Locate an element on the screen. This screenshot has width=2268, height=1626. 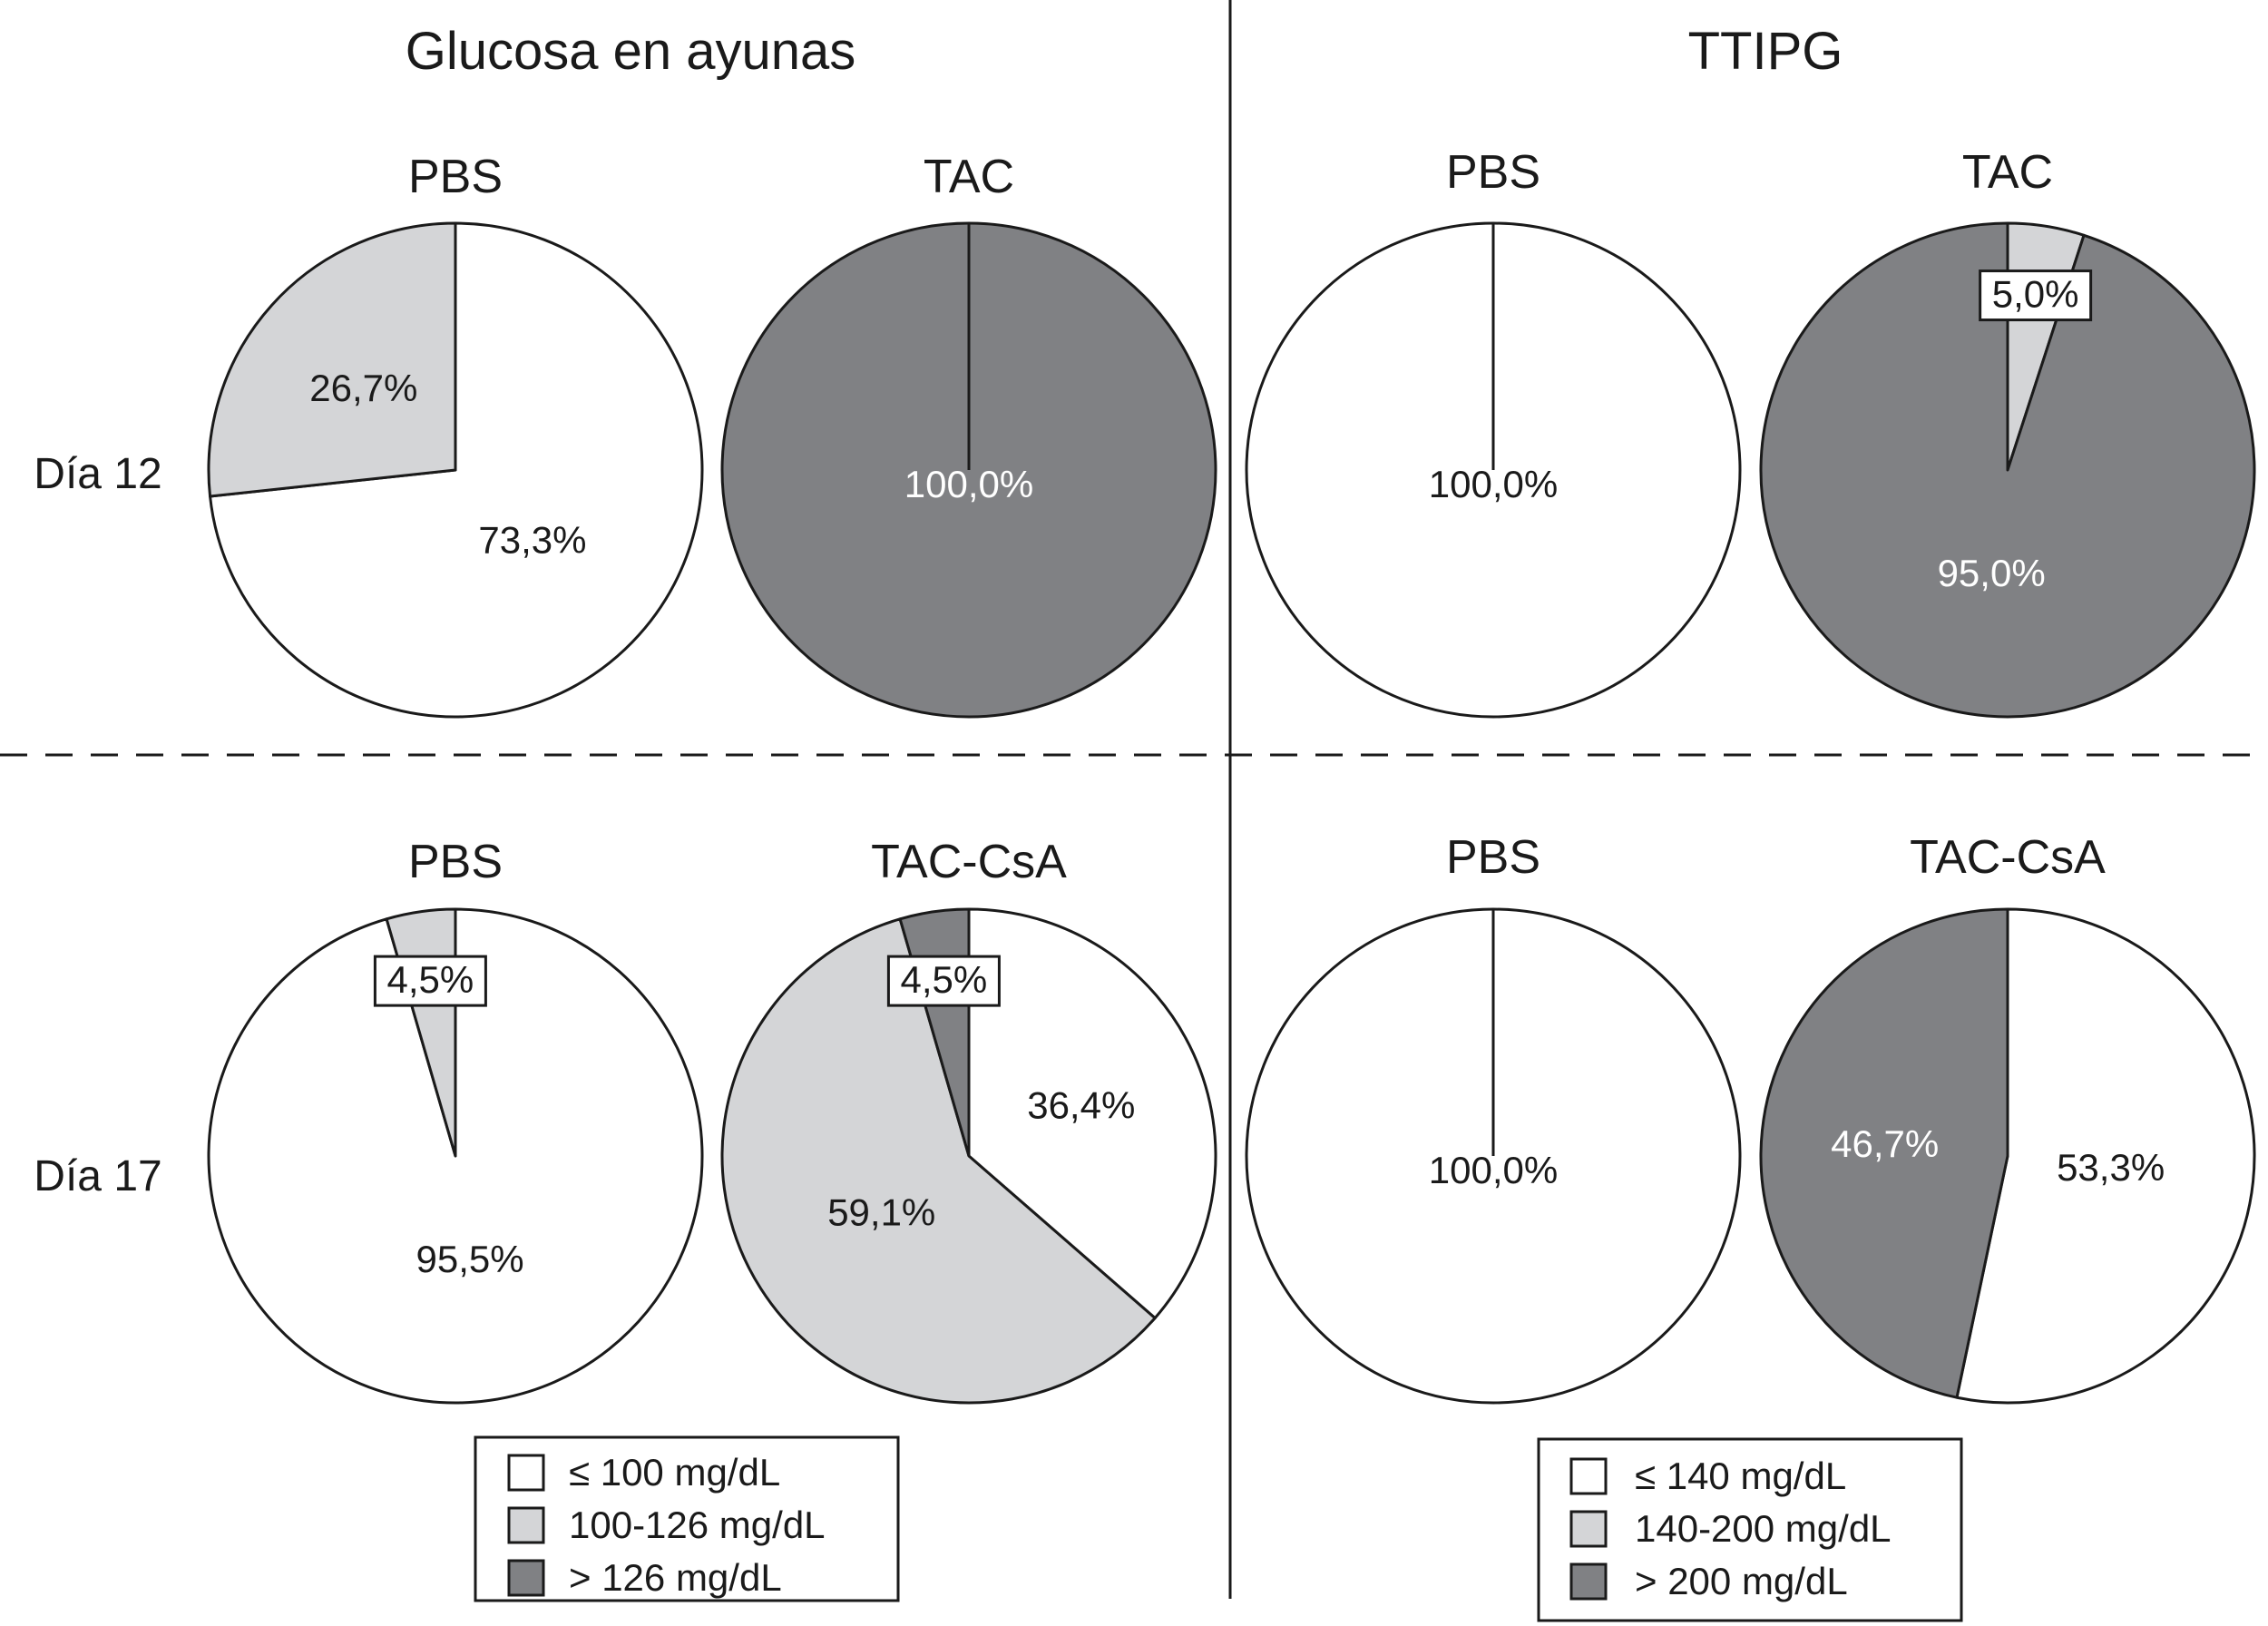
pie-2: TAC 100,0% is located at coordinates (969, 435).